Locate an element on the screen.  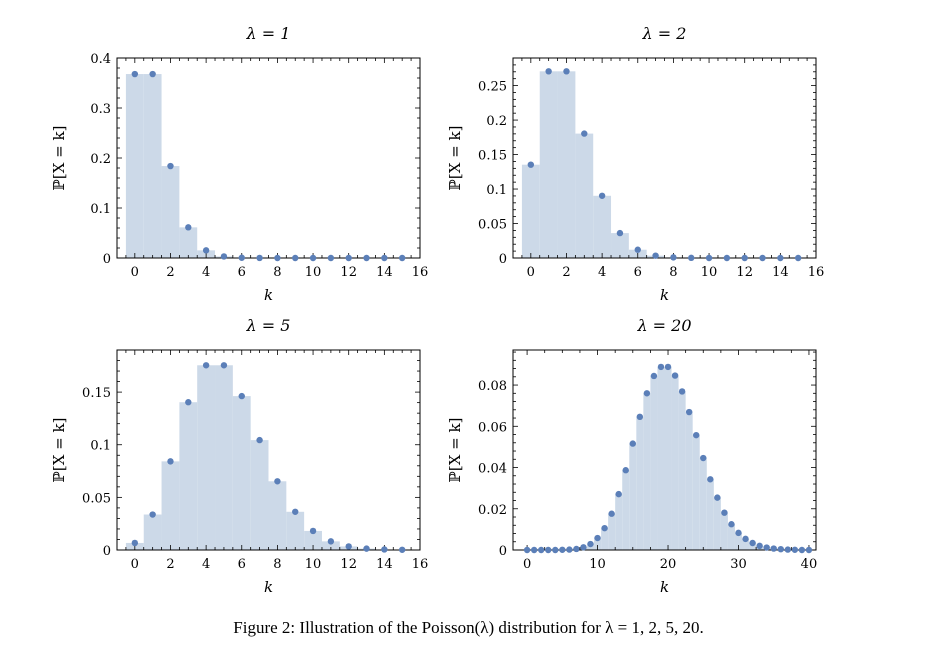
x-tick-label: 4 is located at coordinates (206, 564).